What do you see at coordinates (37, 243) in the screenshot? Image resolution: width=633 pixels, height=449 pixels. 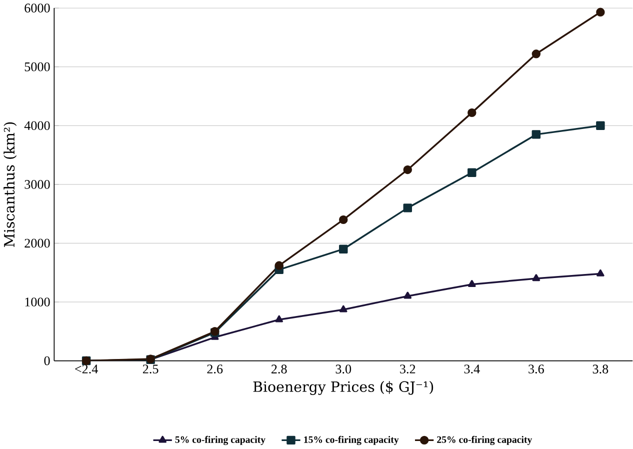 I see `y-tick-label: 2000` at bounding box center [37, 243].